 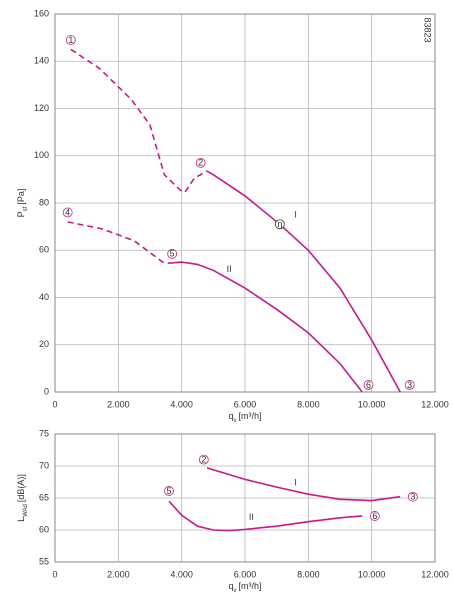 I want to click on y-tick-label: 75, so click(x=44, y=433).